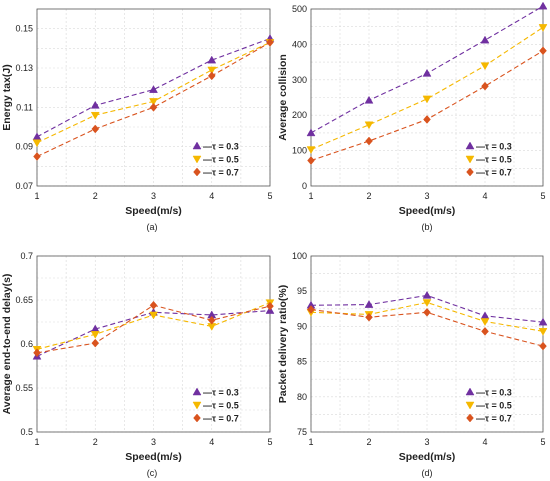 This screenshot has width=550, height=481. What do you see at coordinates (7, 344) in the screenshot?
I see `y-axis-label: Average end-to-end delay(s)` at bounding box center [7, 344].